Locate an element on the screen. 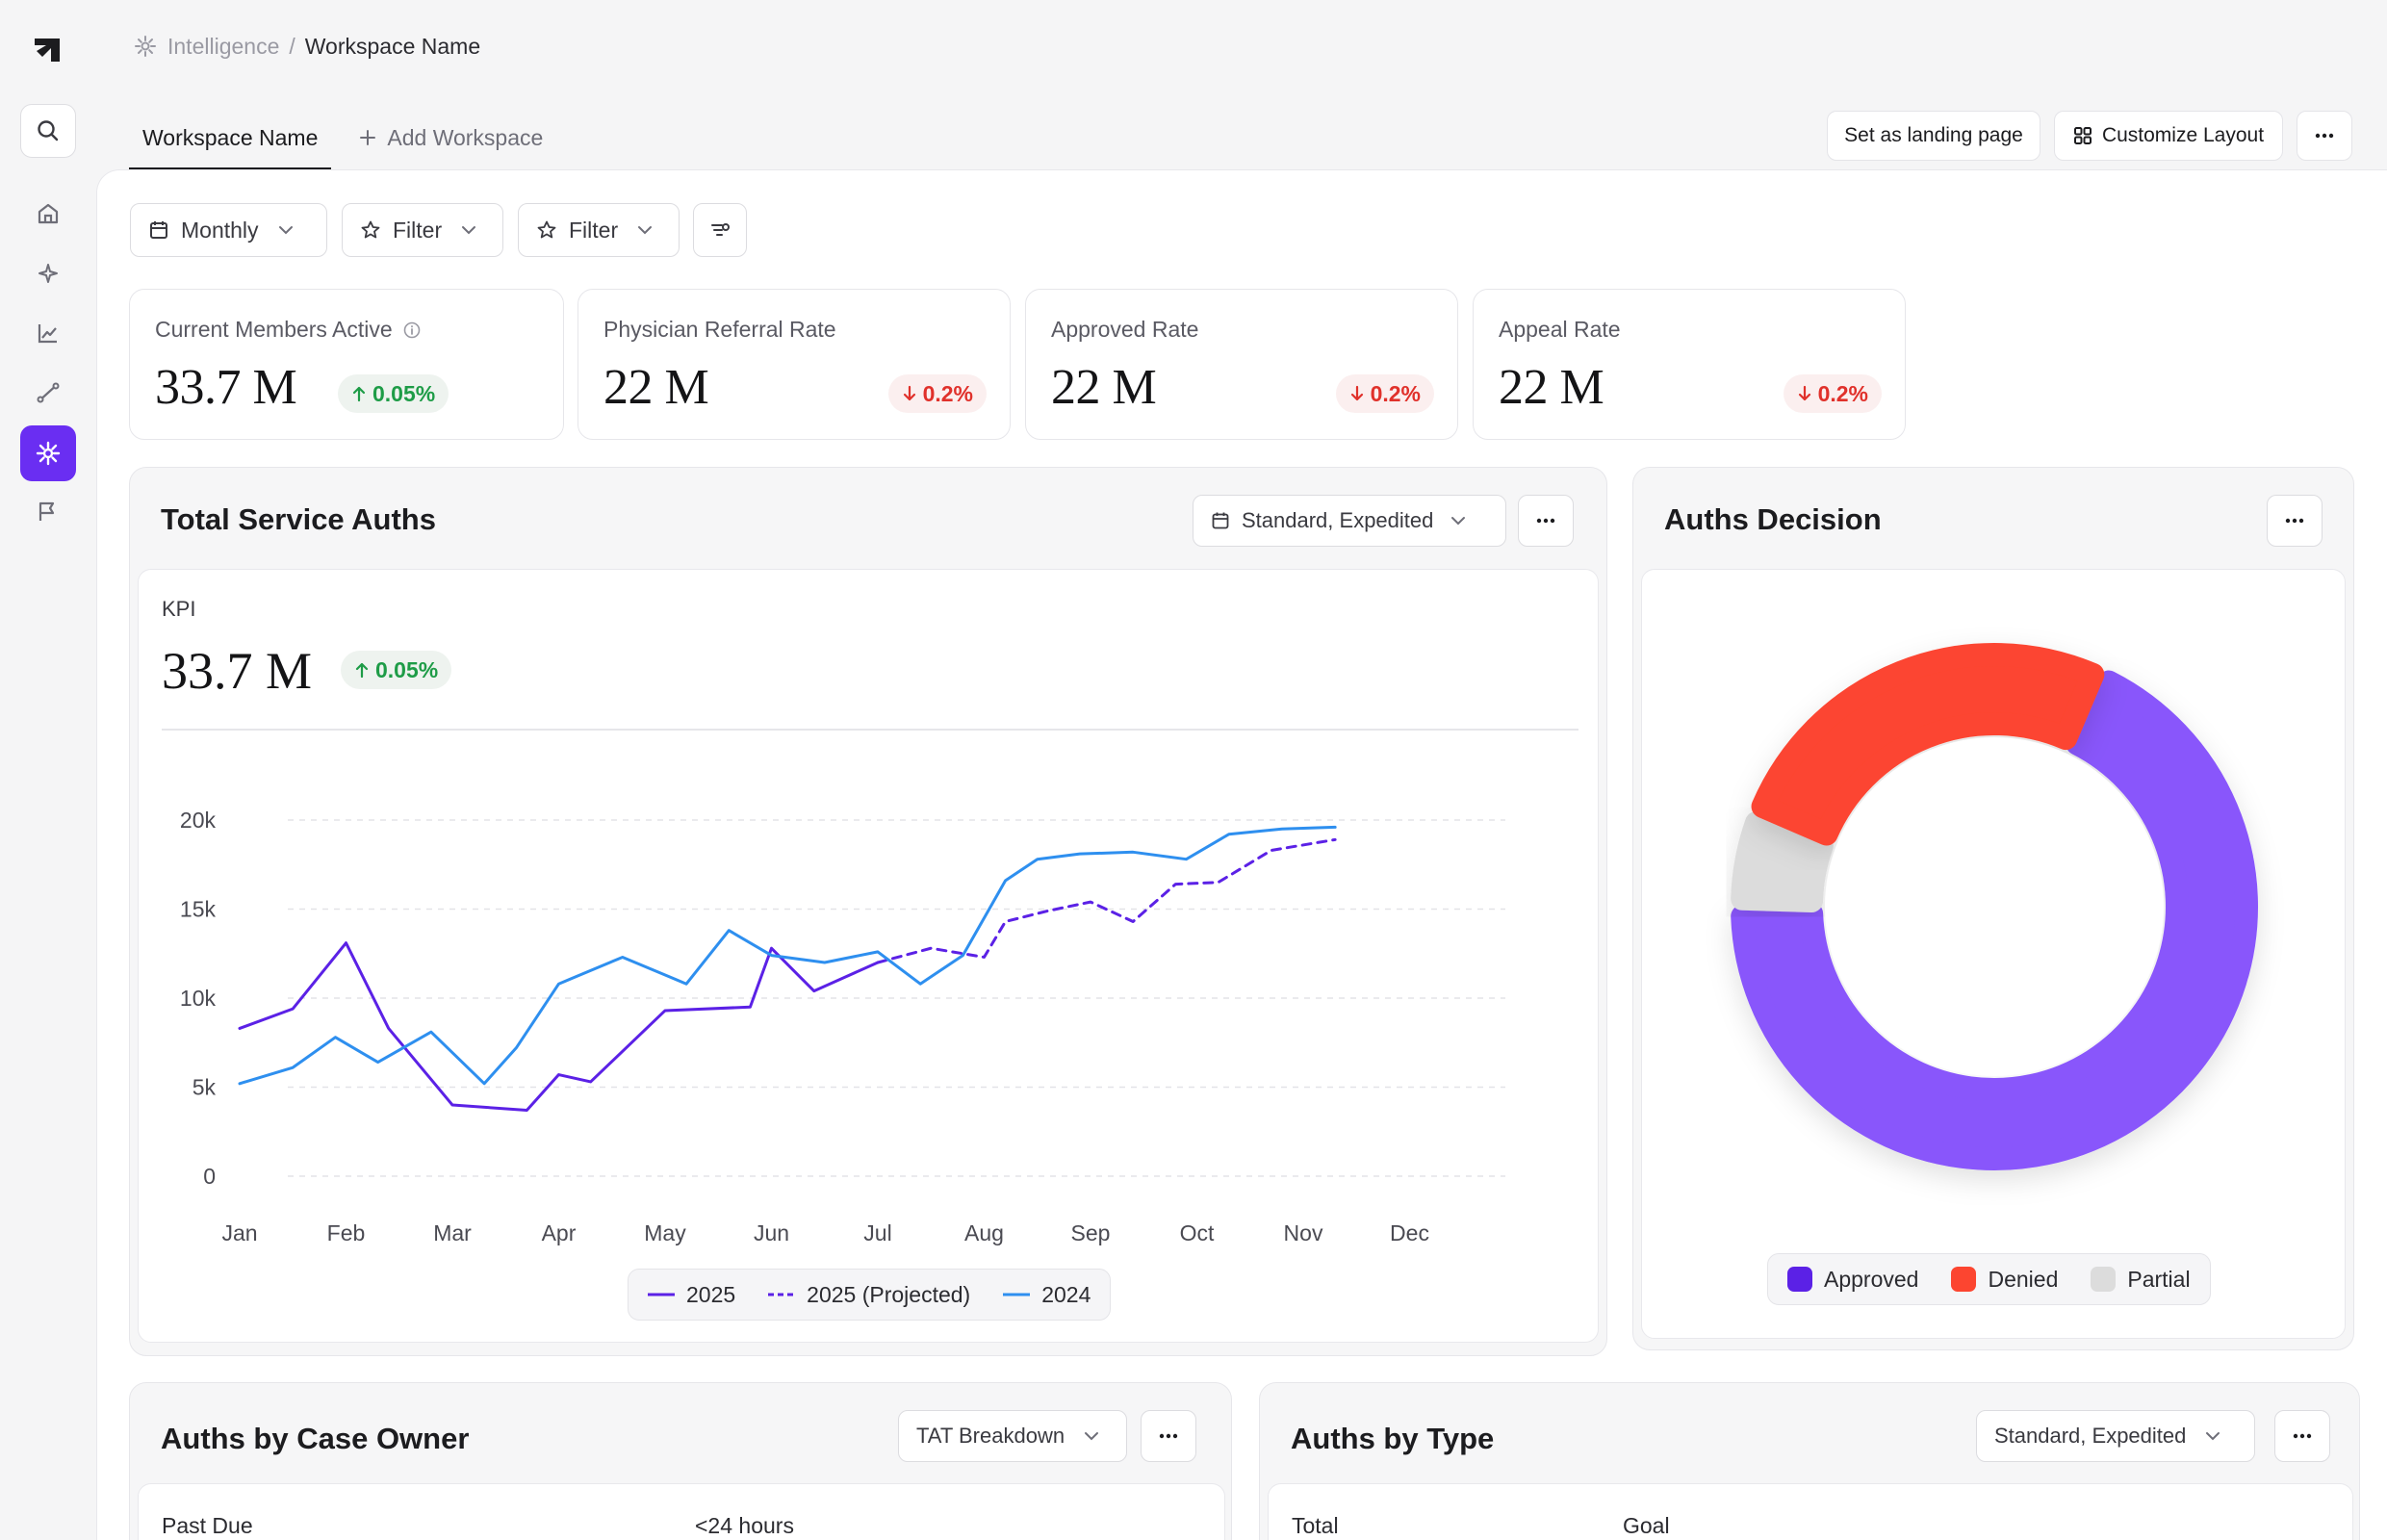 The image size is (2387, 1540). y-tick-label: 20k is located at coordinates (198, 820).